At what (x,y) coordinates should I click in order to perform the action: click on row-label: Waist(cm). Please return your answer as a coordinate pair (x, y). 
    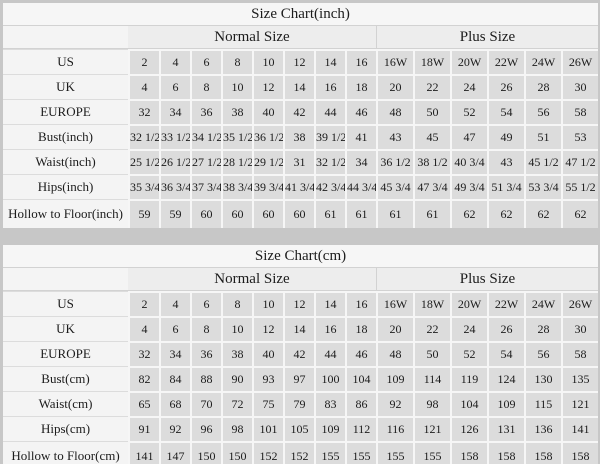
    Looking at the image, I should click on (65, 403).